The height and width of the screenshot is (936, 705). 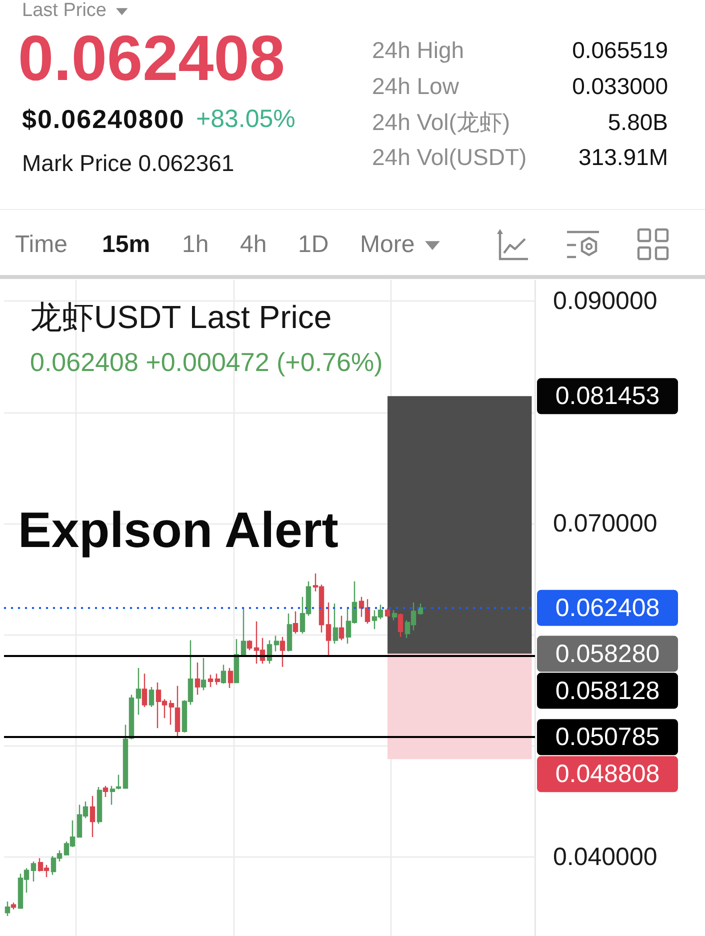 What do you see at coordinates (607, 396) in the screenshot?
I see `text: 0.081453` at bounding box center [607, 396].